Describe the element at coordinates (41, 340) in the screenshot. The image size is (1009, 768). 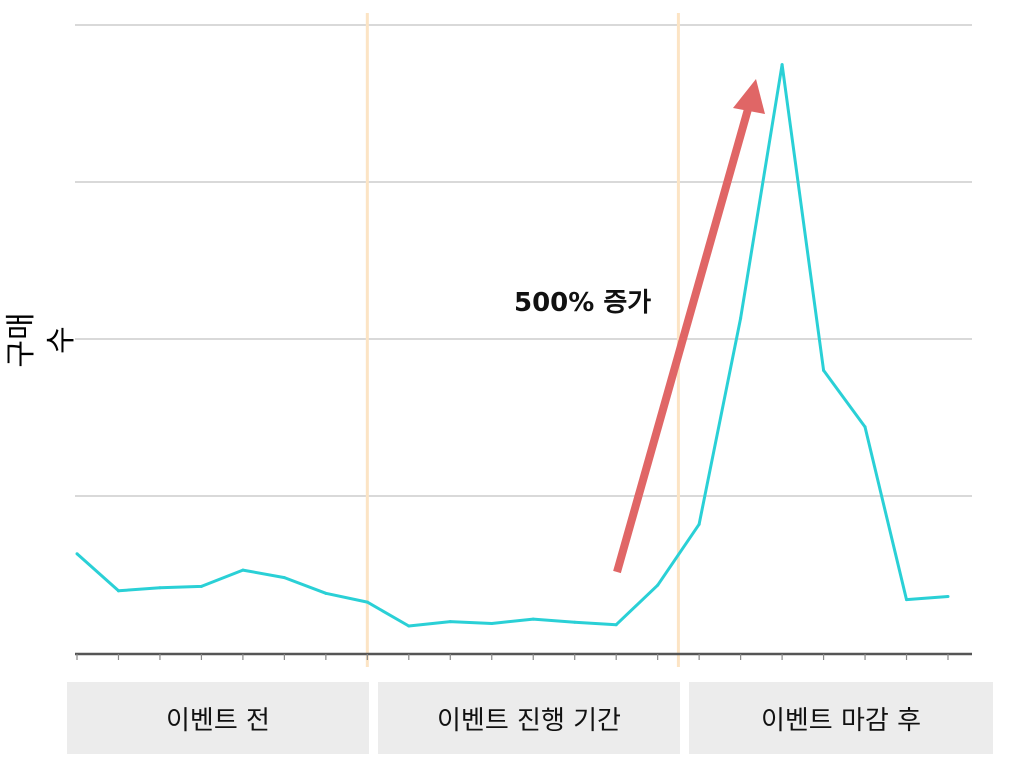
I see `y-axis-label: 구매수` at that location.